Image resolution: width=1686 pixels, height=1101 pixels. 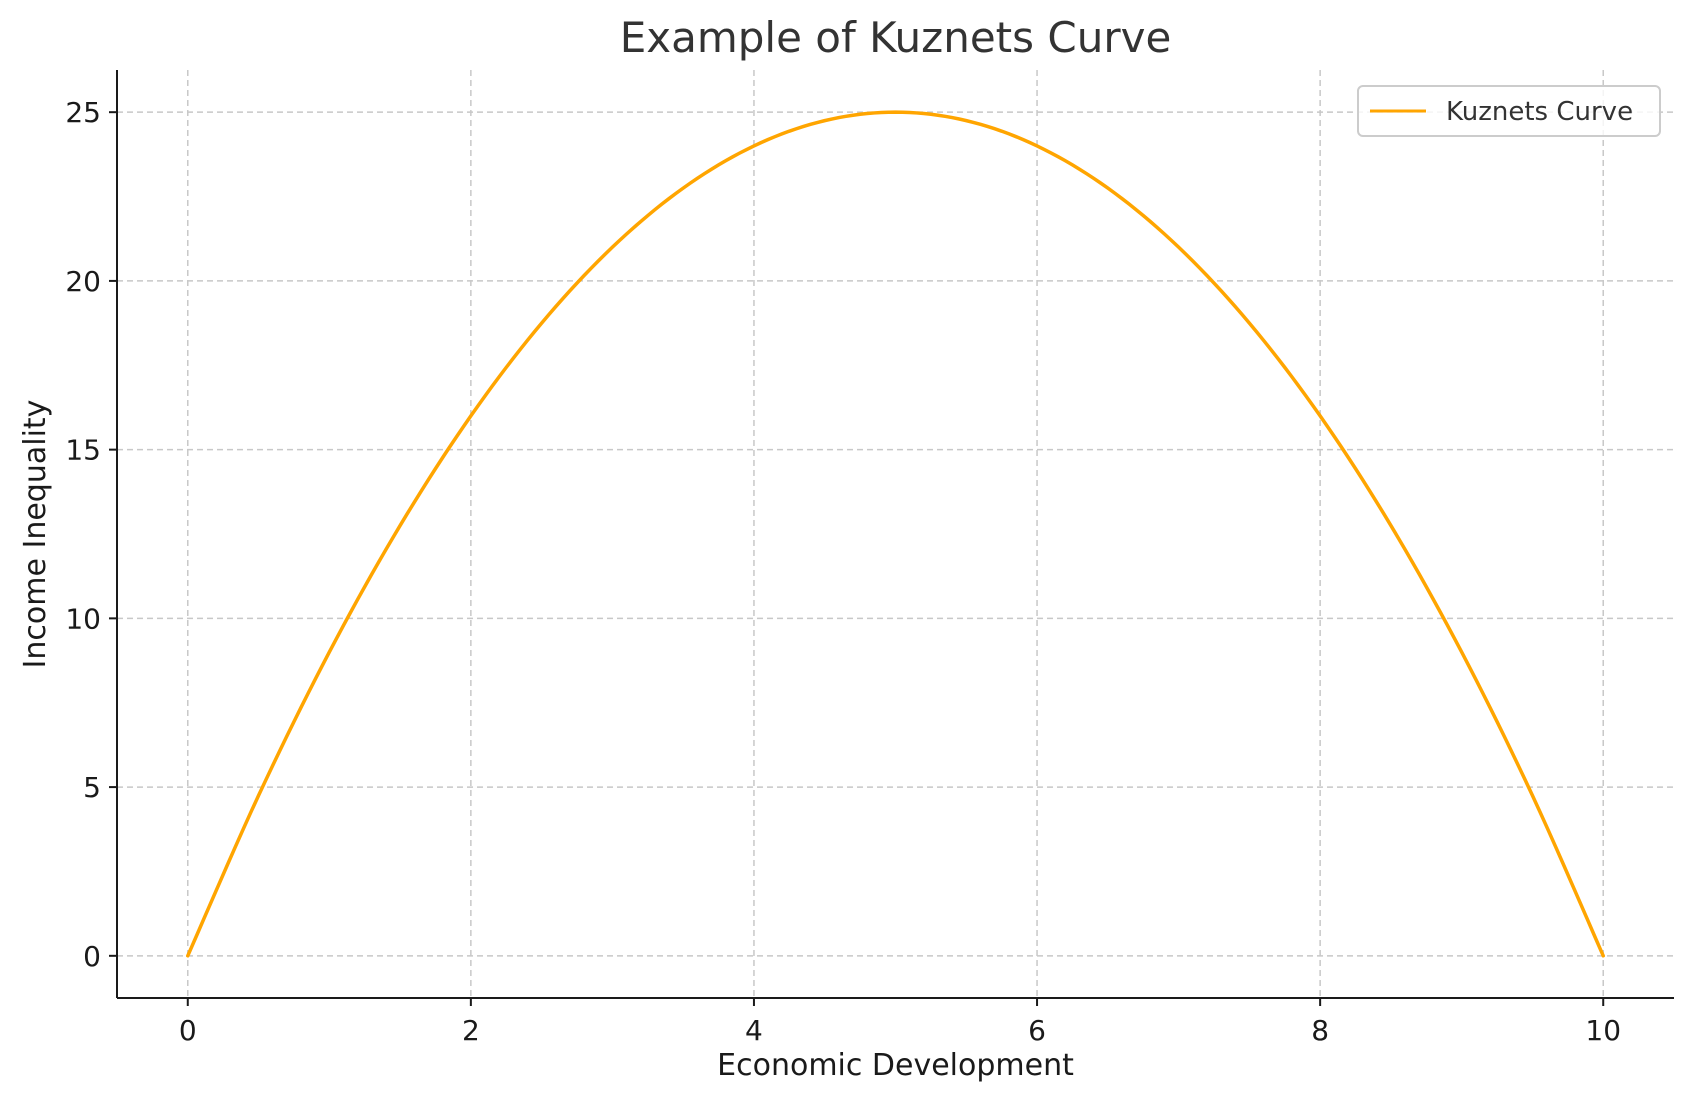 I want to click on x-tick-label: 4, so click(x=754, y=1030).